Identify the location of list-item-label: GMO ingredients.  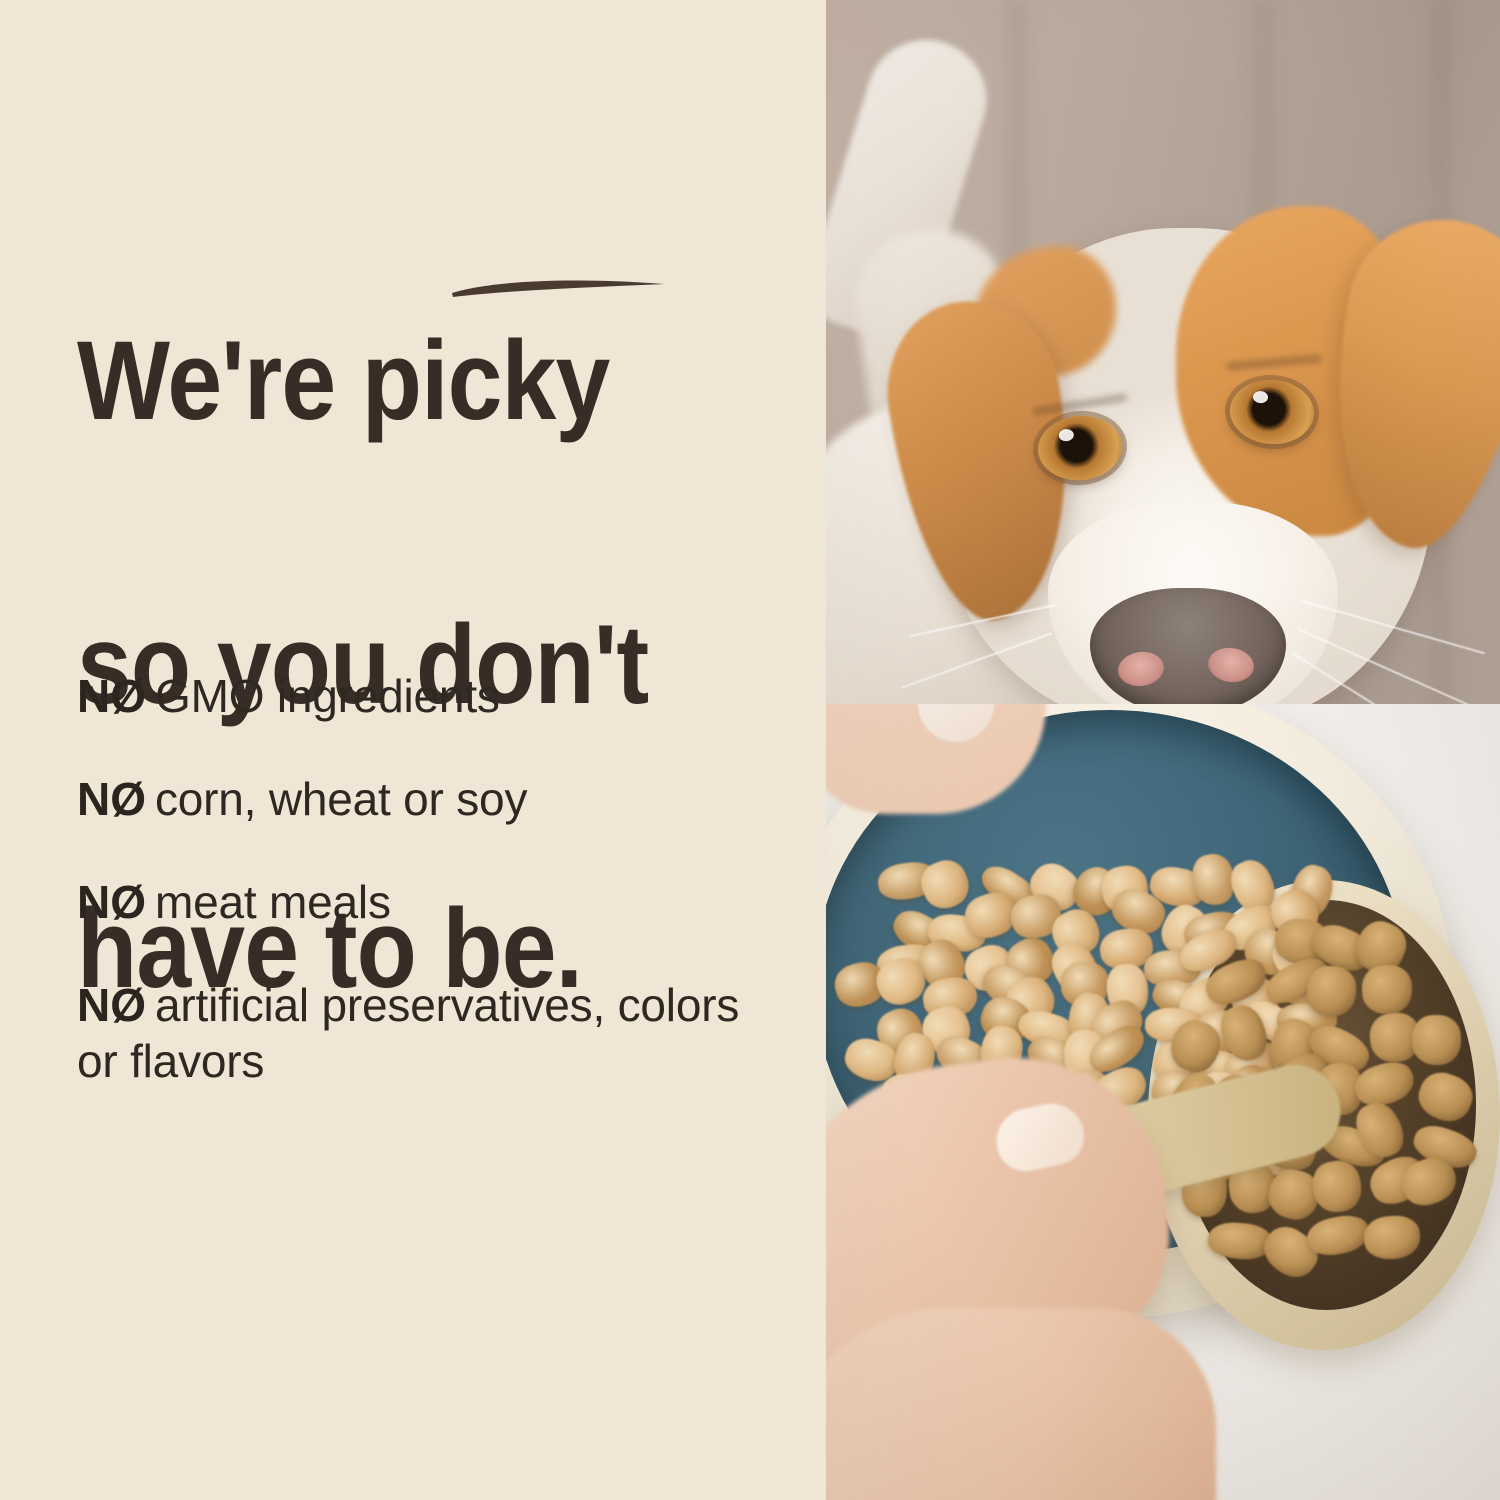
(327, 696).